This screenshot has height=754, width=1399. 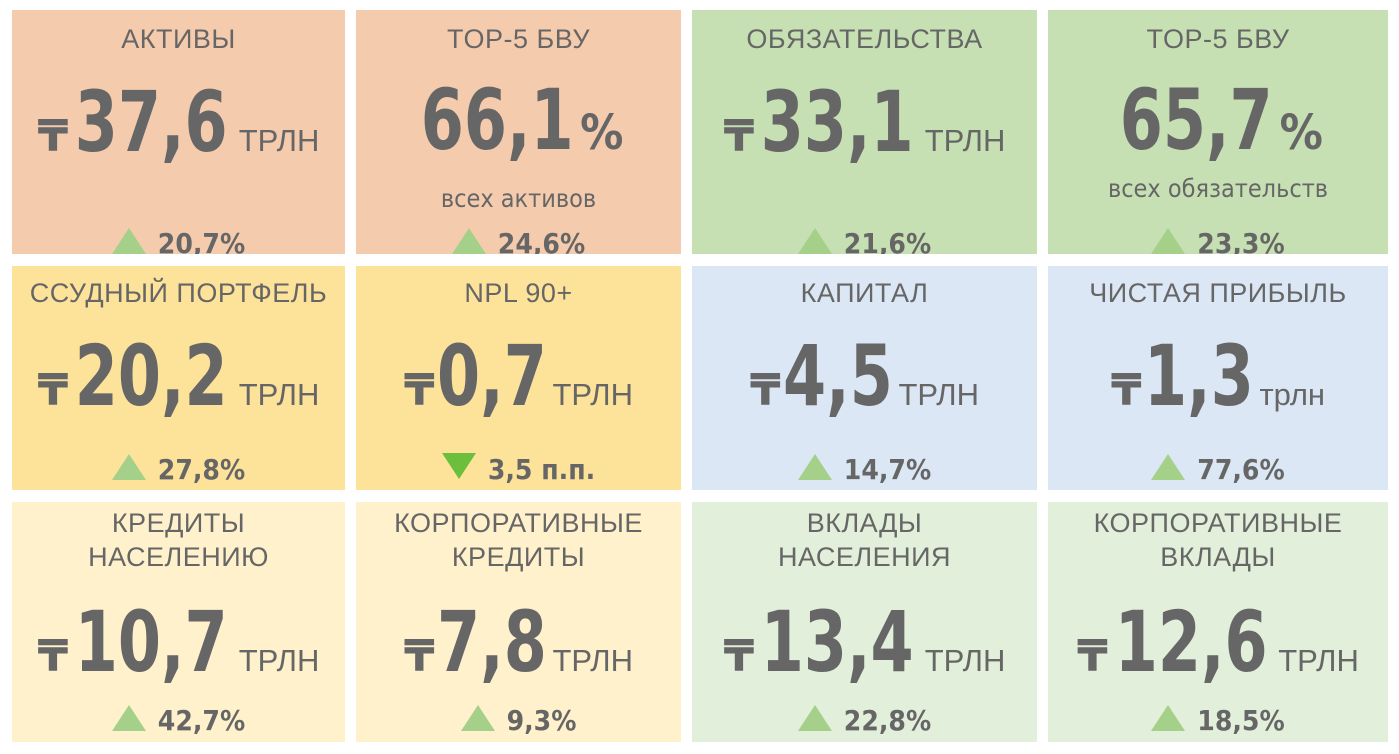 I want to click on change-row: 14,7%, so click(x=864, y=469).